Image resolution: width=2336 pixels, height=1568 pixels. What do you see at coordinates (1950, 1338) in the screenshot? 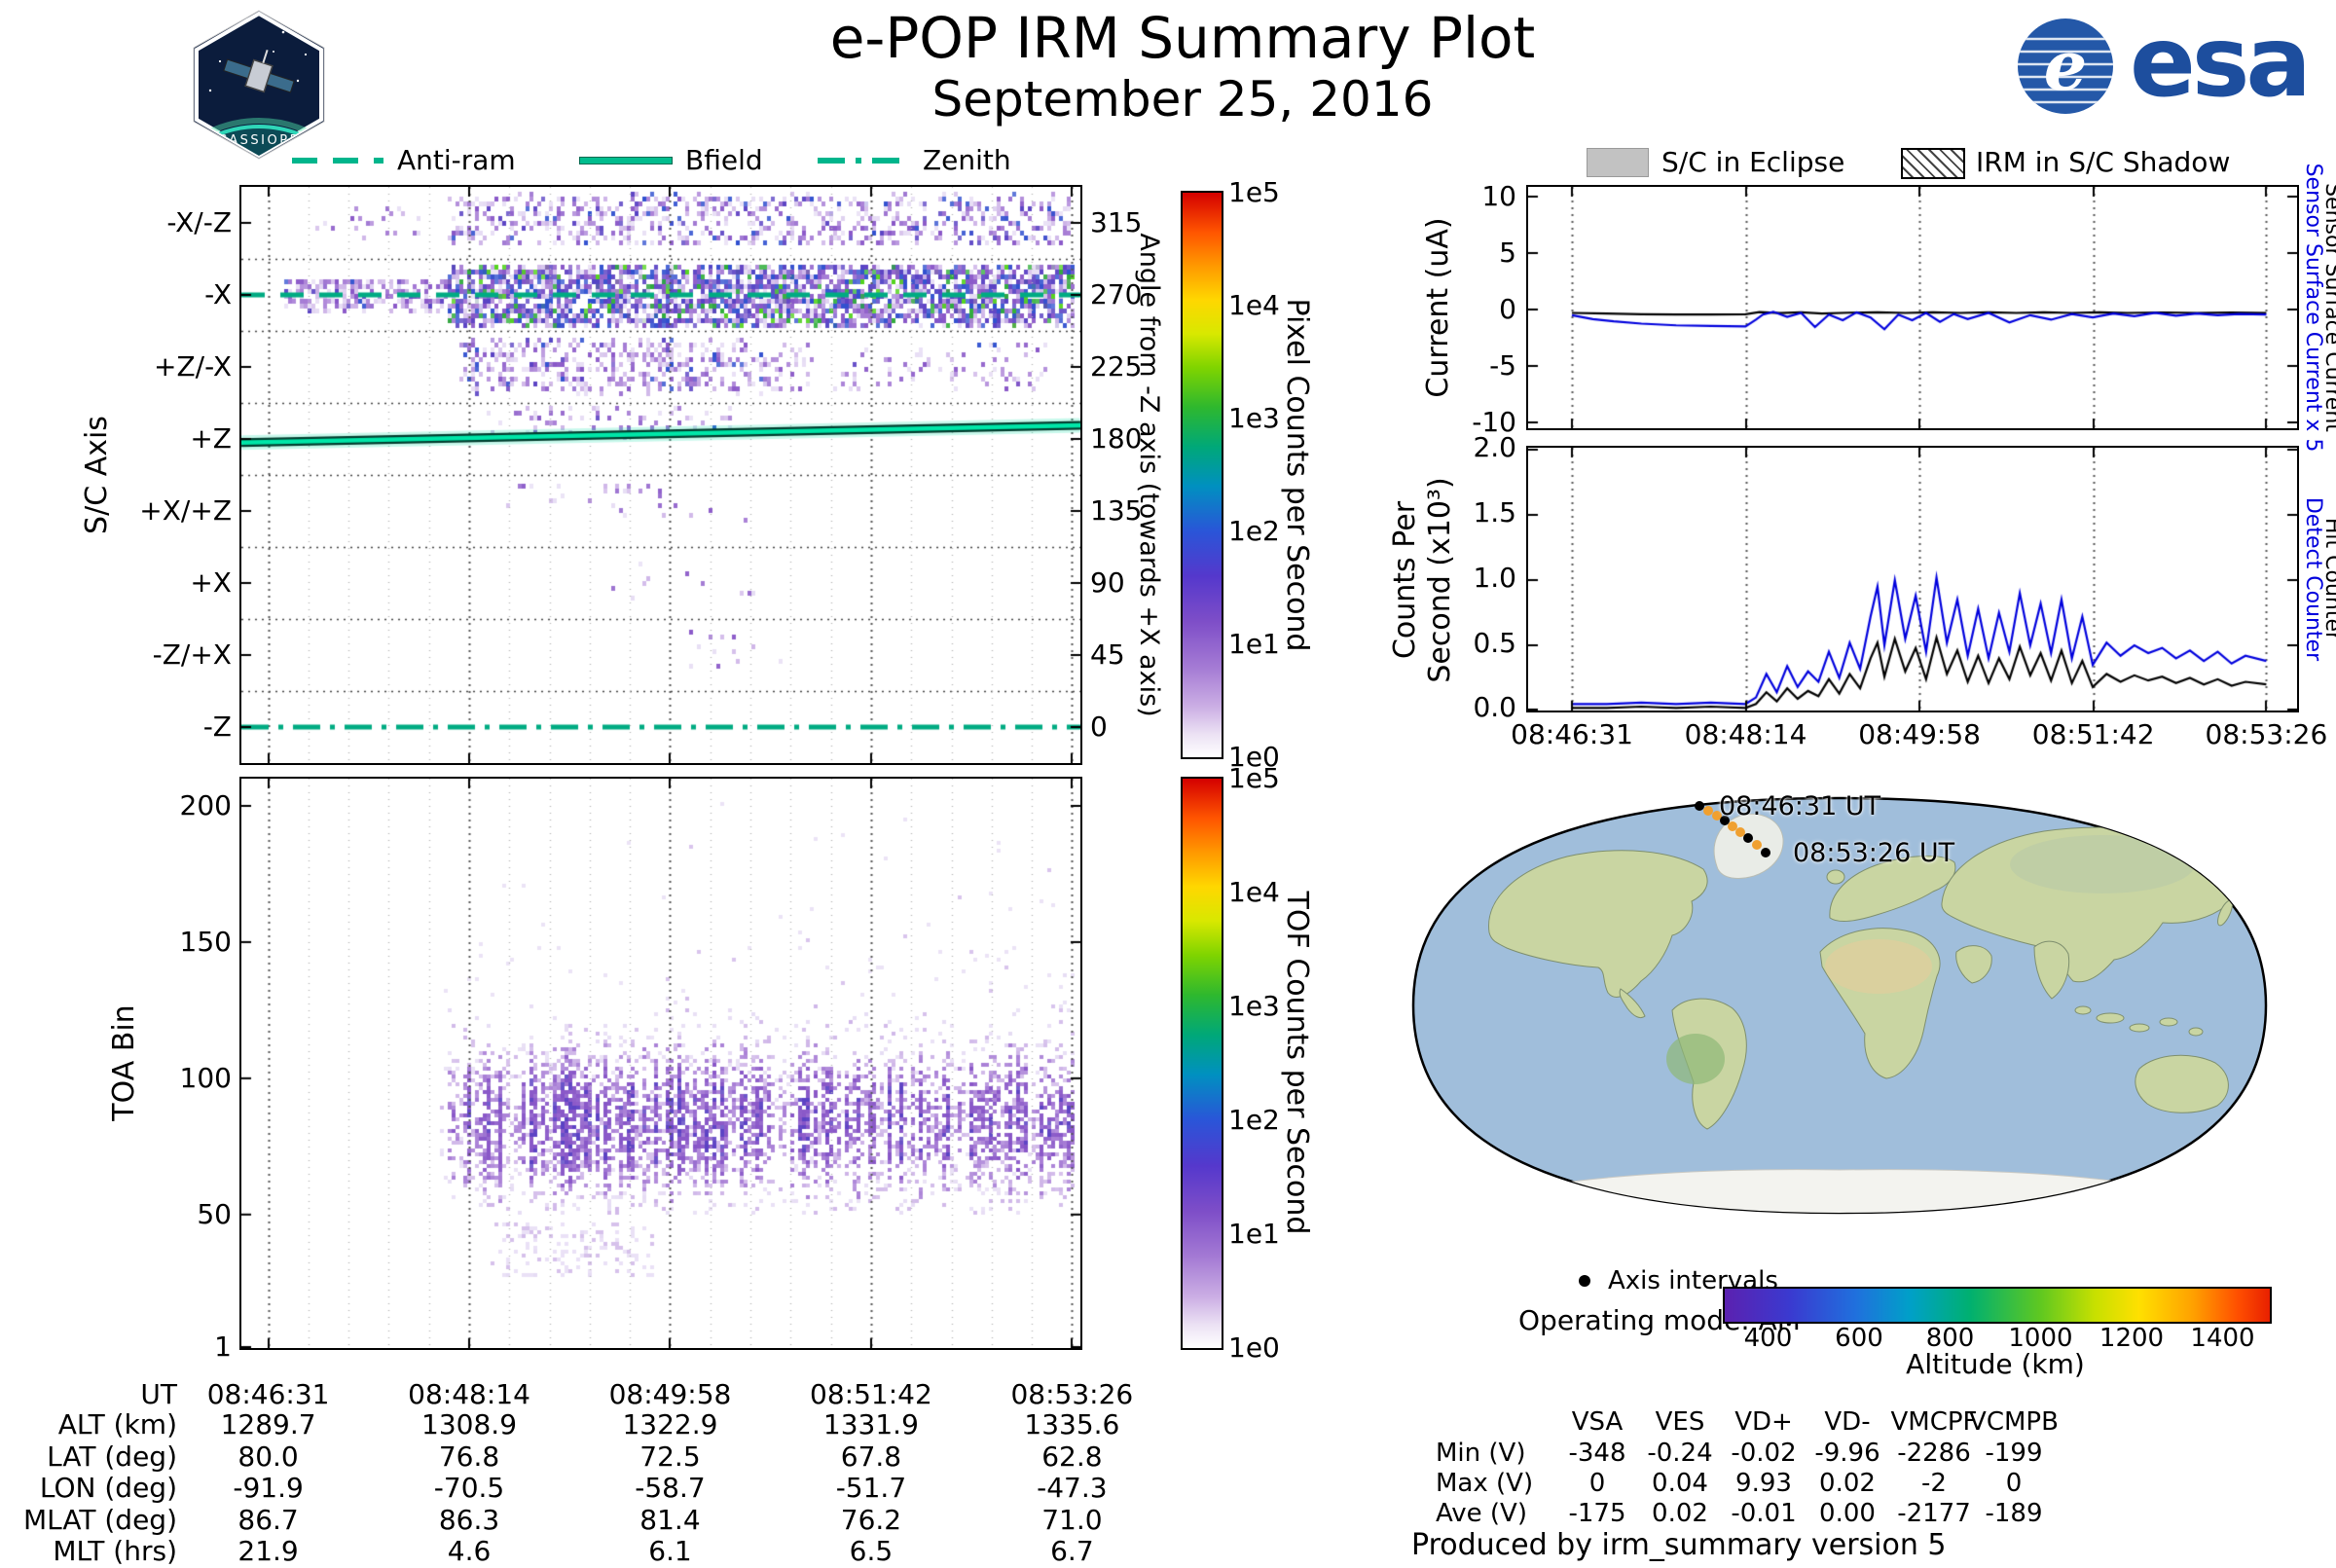
I see `altitude-tick: 800` at bounding box center [1950, 1338].